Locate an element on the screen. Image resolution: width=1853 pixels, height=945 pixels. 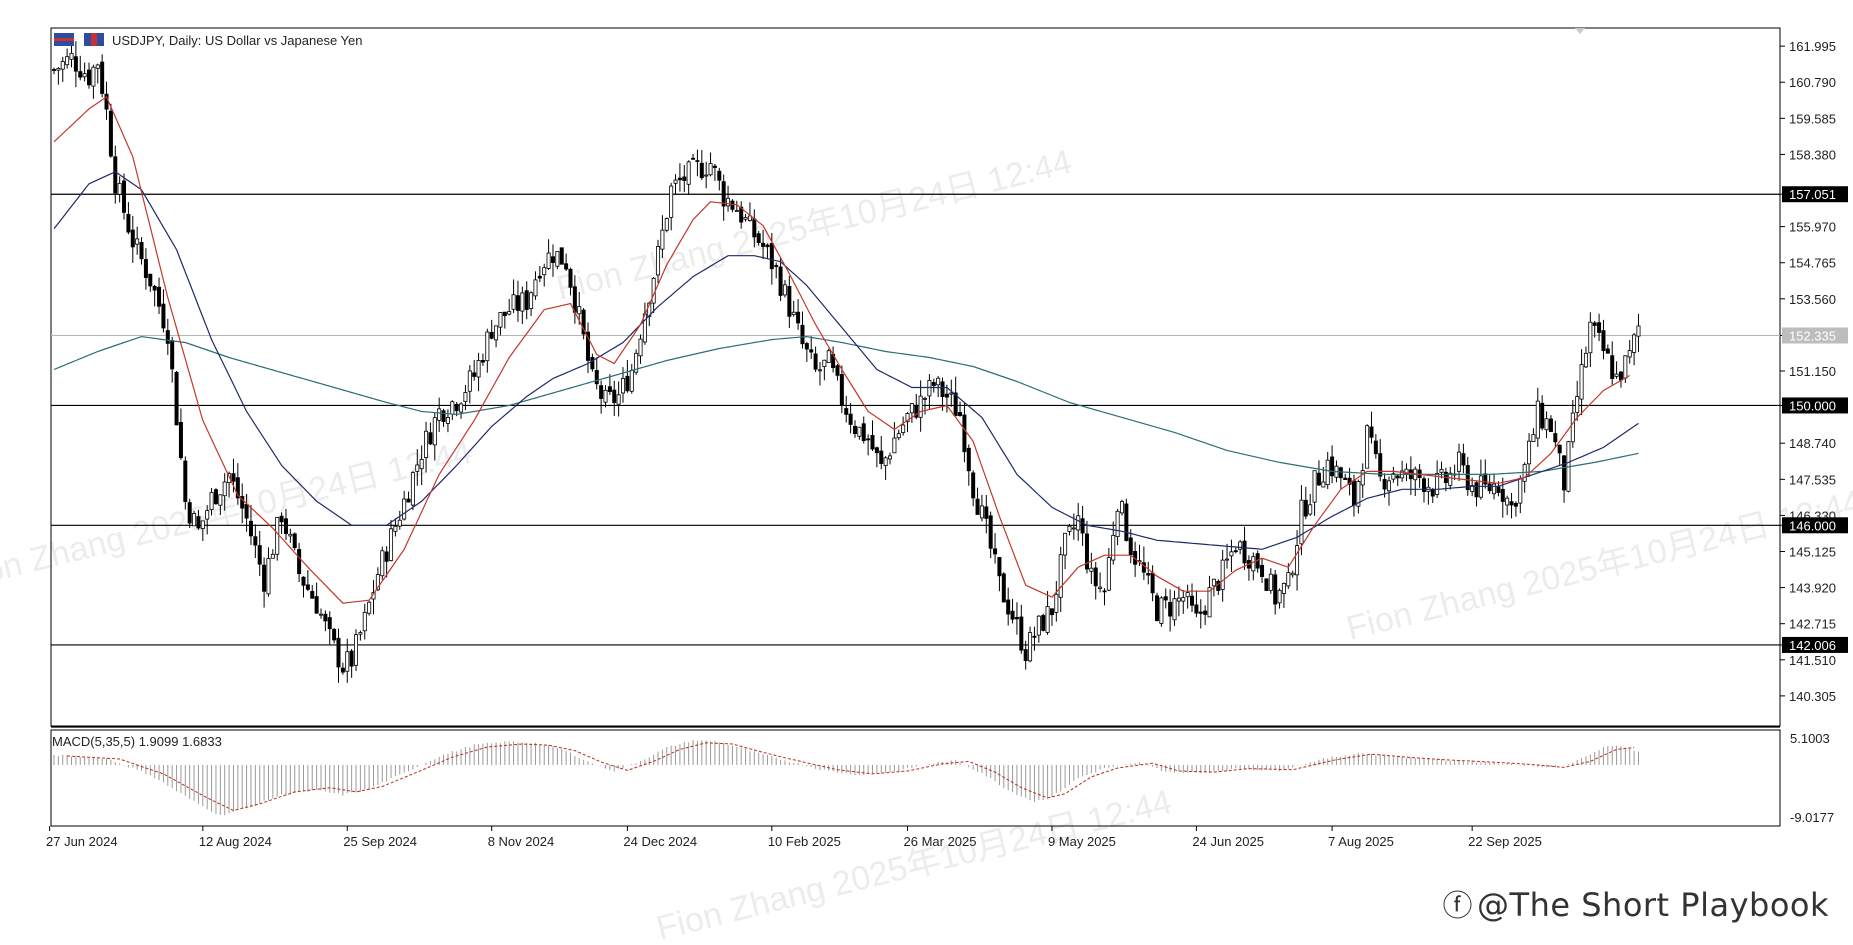
y-tick-label: 159.585 is located at coordinates (1812, 118).